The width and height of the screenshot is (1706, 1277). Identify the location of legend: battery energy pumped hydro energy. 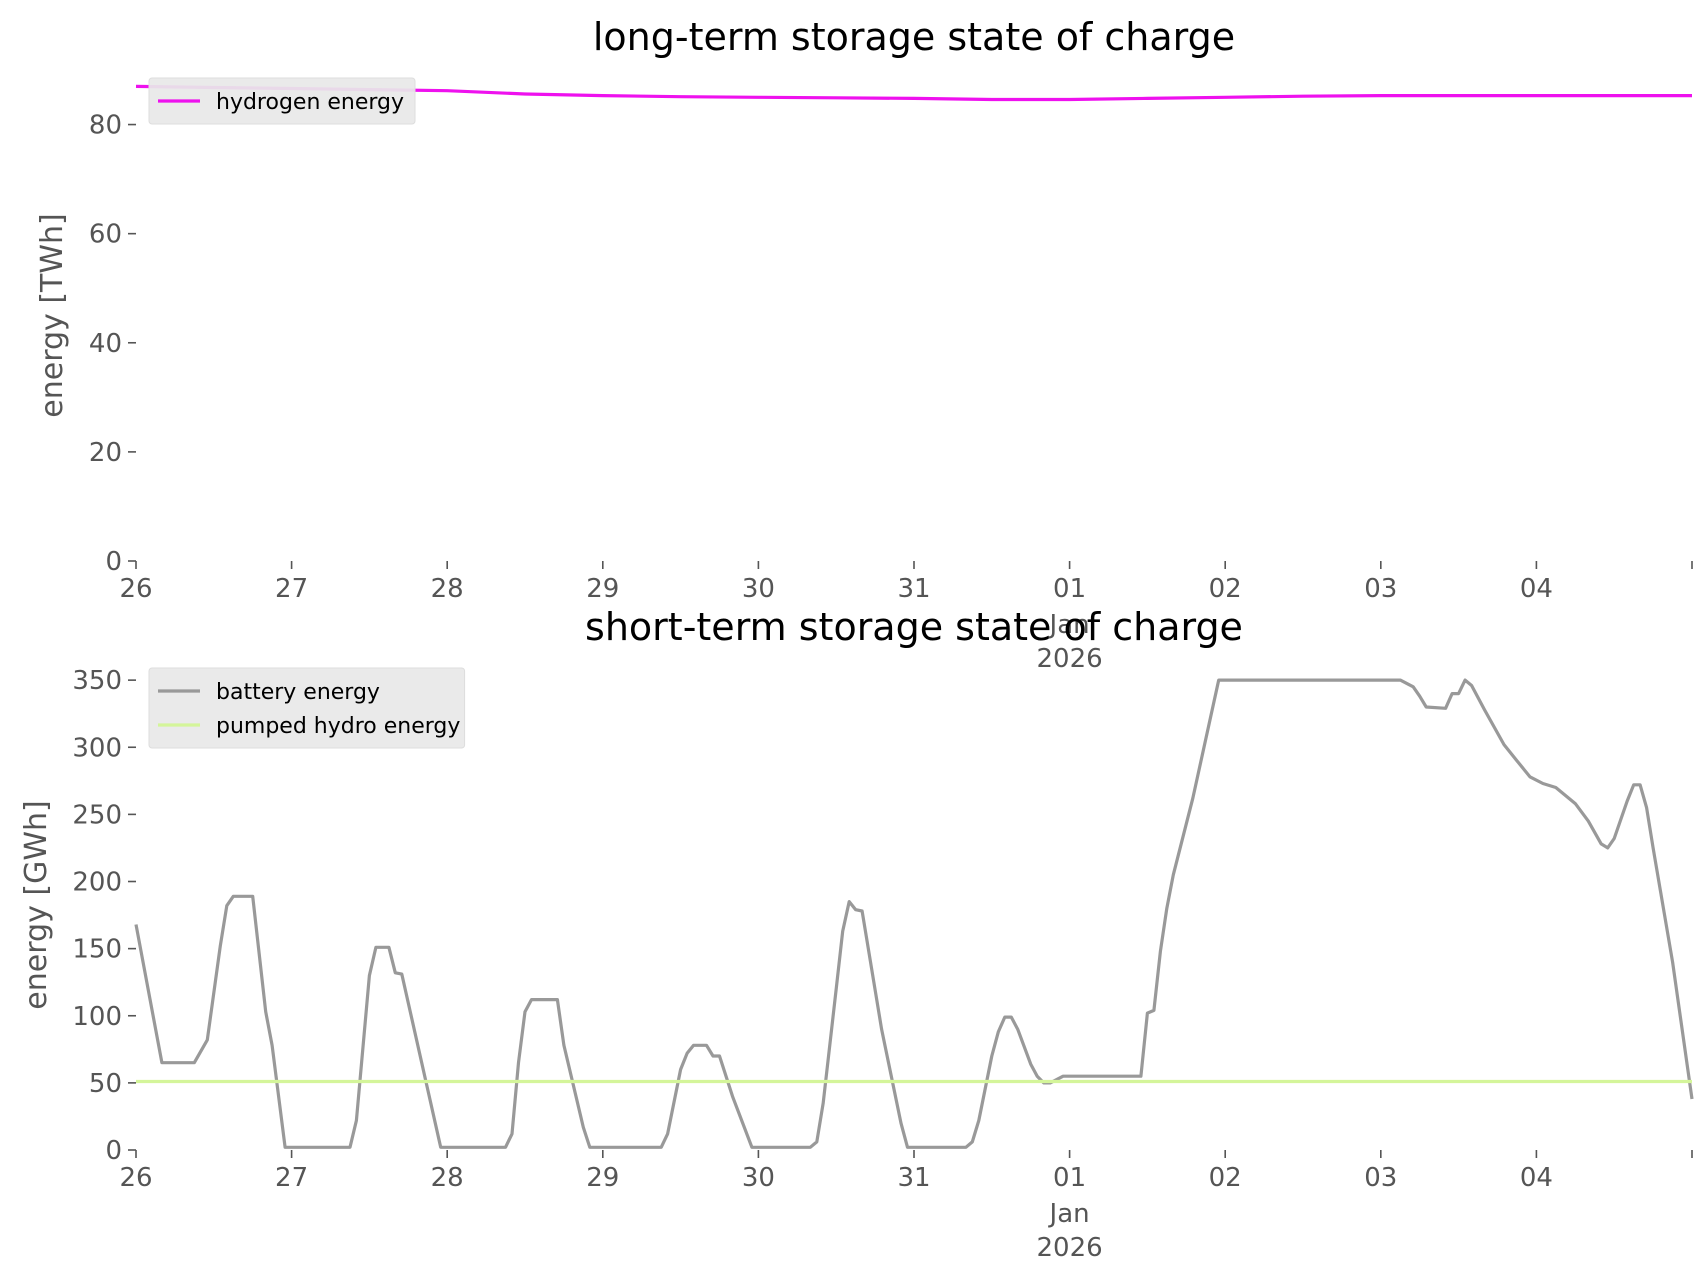
(307, 708).